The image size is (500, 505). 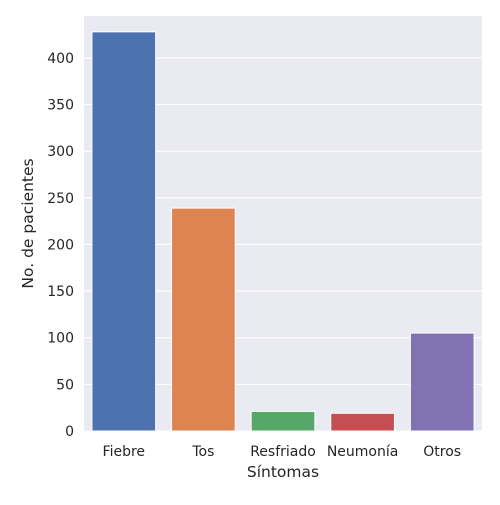 What do you see at coordinates (28, 223) in the screenshot?
I see `y-axis-label: No. de pacientes` at bounding box center [28, 223].